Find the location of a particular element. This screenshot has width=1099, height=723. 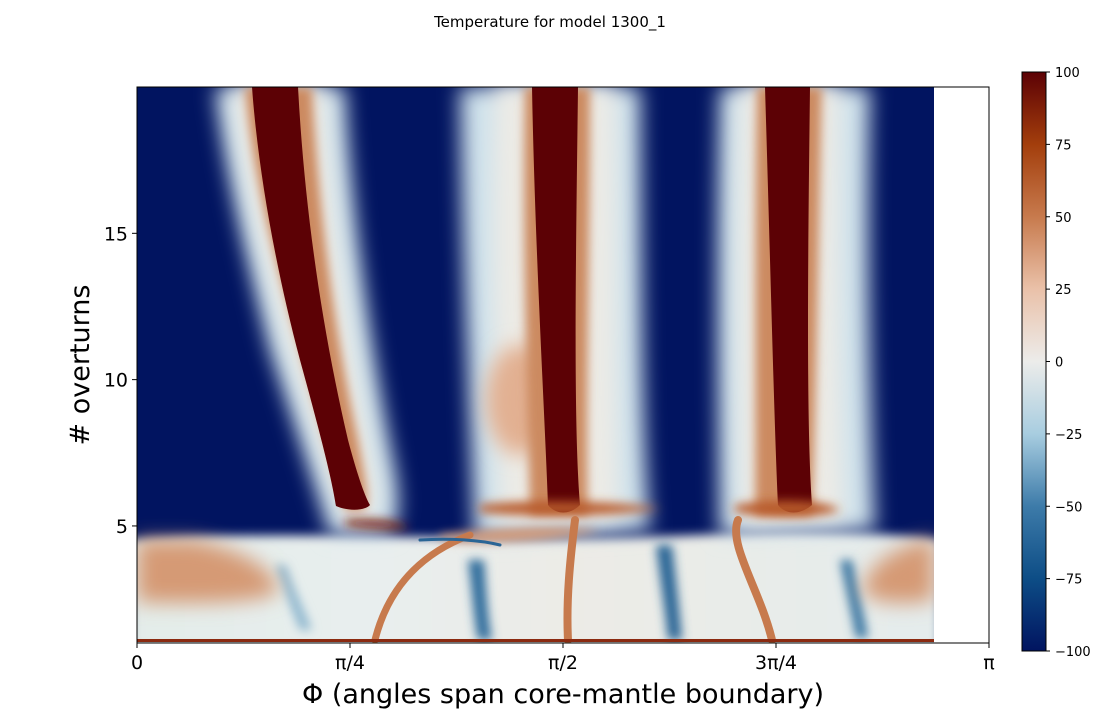

x-axis: 0 π/4 π/2 3π/4 π is located at coordinates (563, 658).